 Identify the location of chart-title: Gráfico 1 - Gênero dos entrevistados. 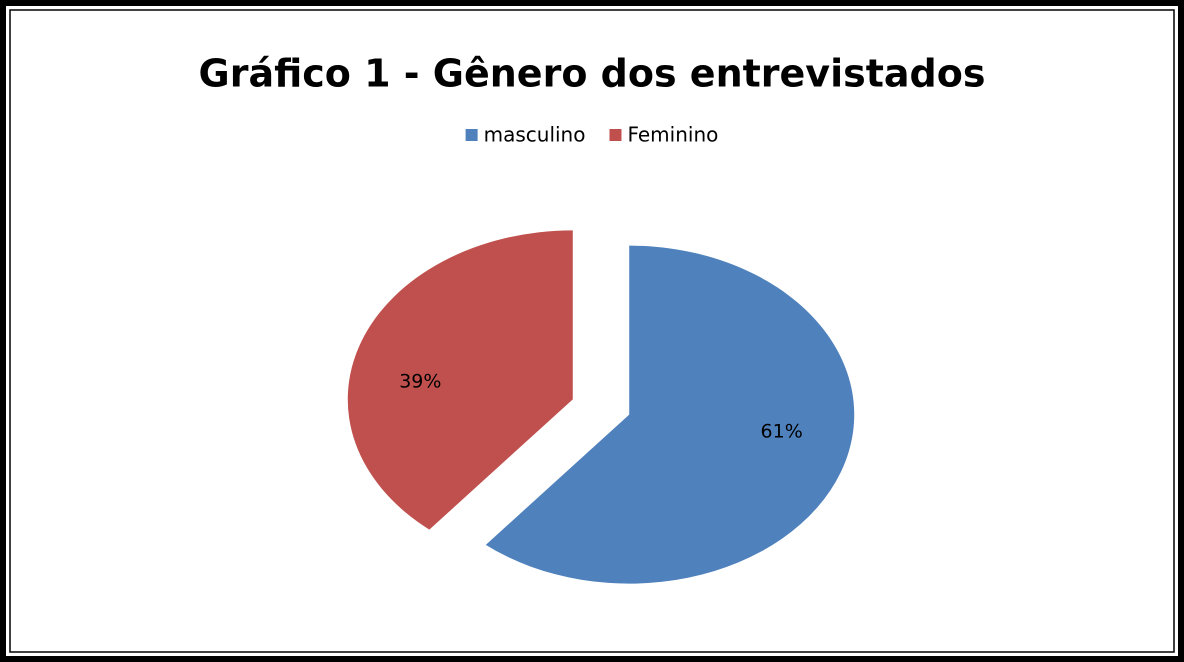
(592, 74).